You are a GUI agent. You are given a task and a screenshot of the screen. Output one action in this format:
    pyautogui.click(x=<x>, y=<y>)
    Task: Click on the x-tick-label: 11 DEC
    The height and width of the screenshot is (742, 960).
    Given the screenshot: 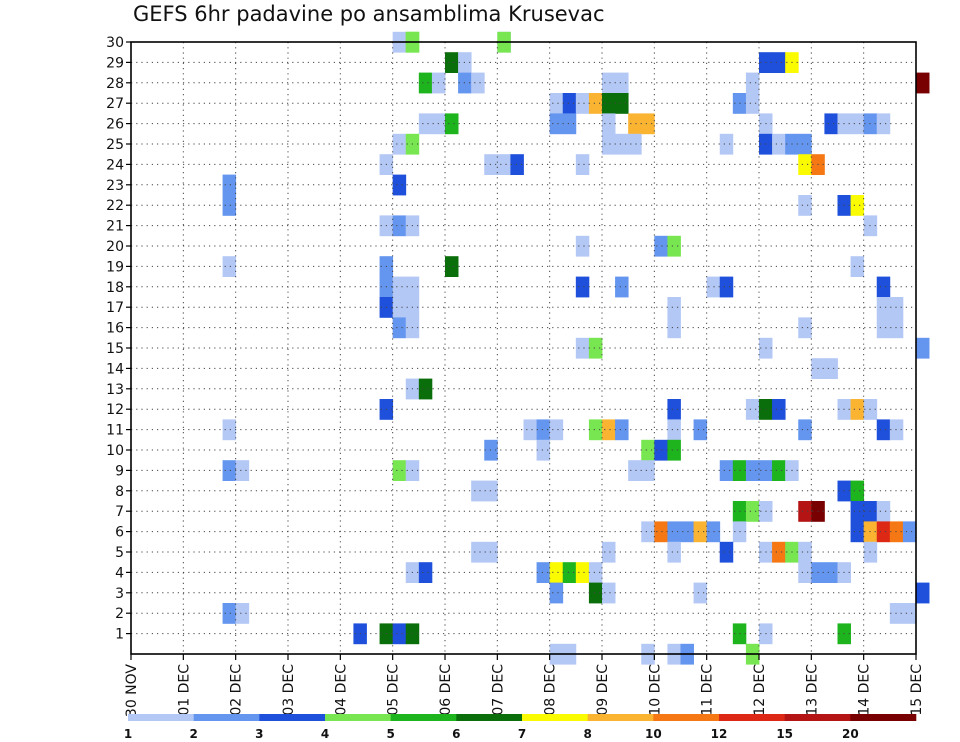 What is the action you would take?
    pyautogui.click(x=708, y=690)
    